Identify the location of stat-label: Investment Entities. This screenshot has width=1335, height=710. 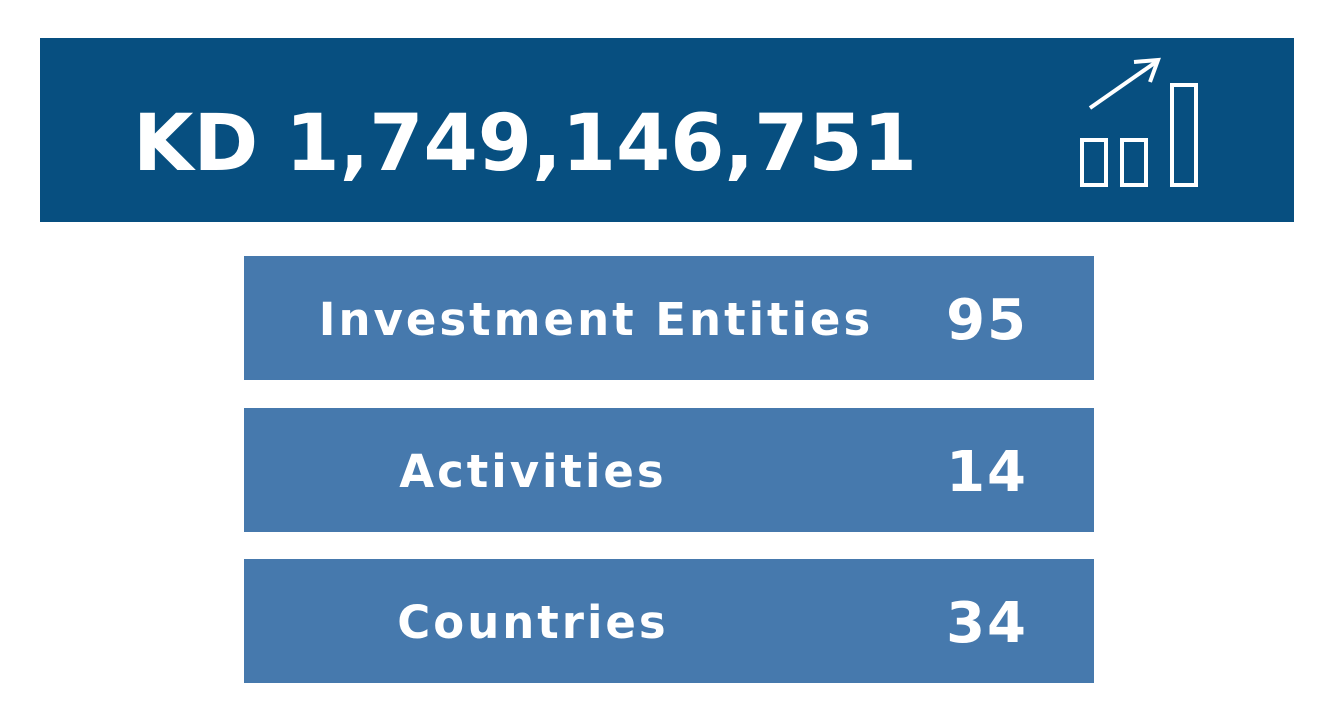
(596, 319).